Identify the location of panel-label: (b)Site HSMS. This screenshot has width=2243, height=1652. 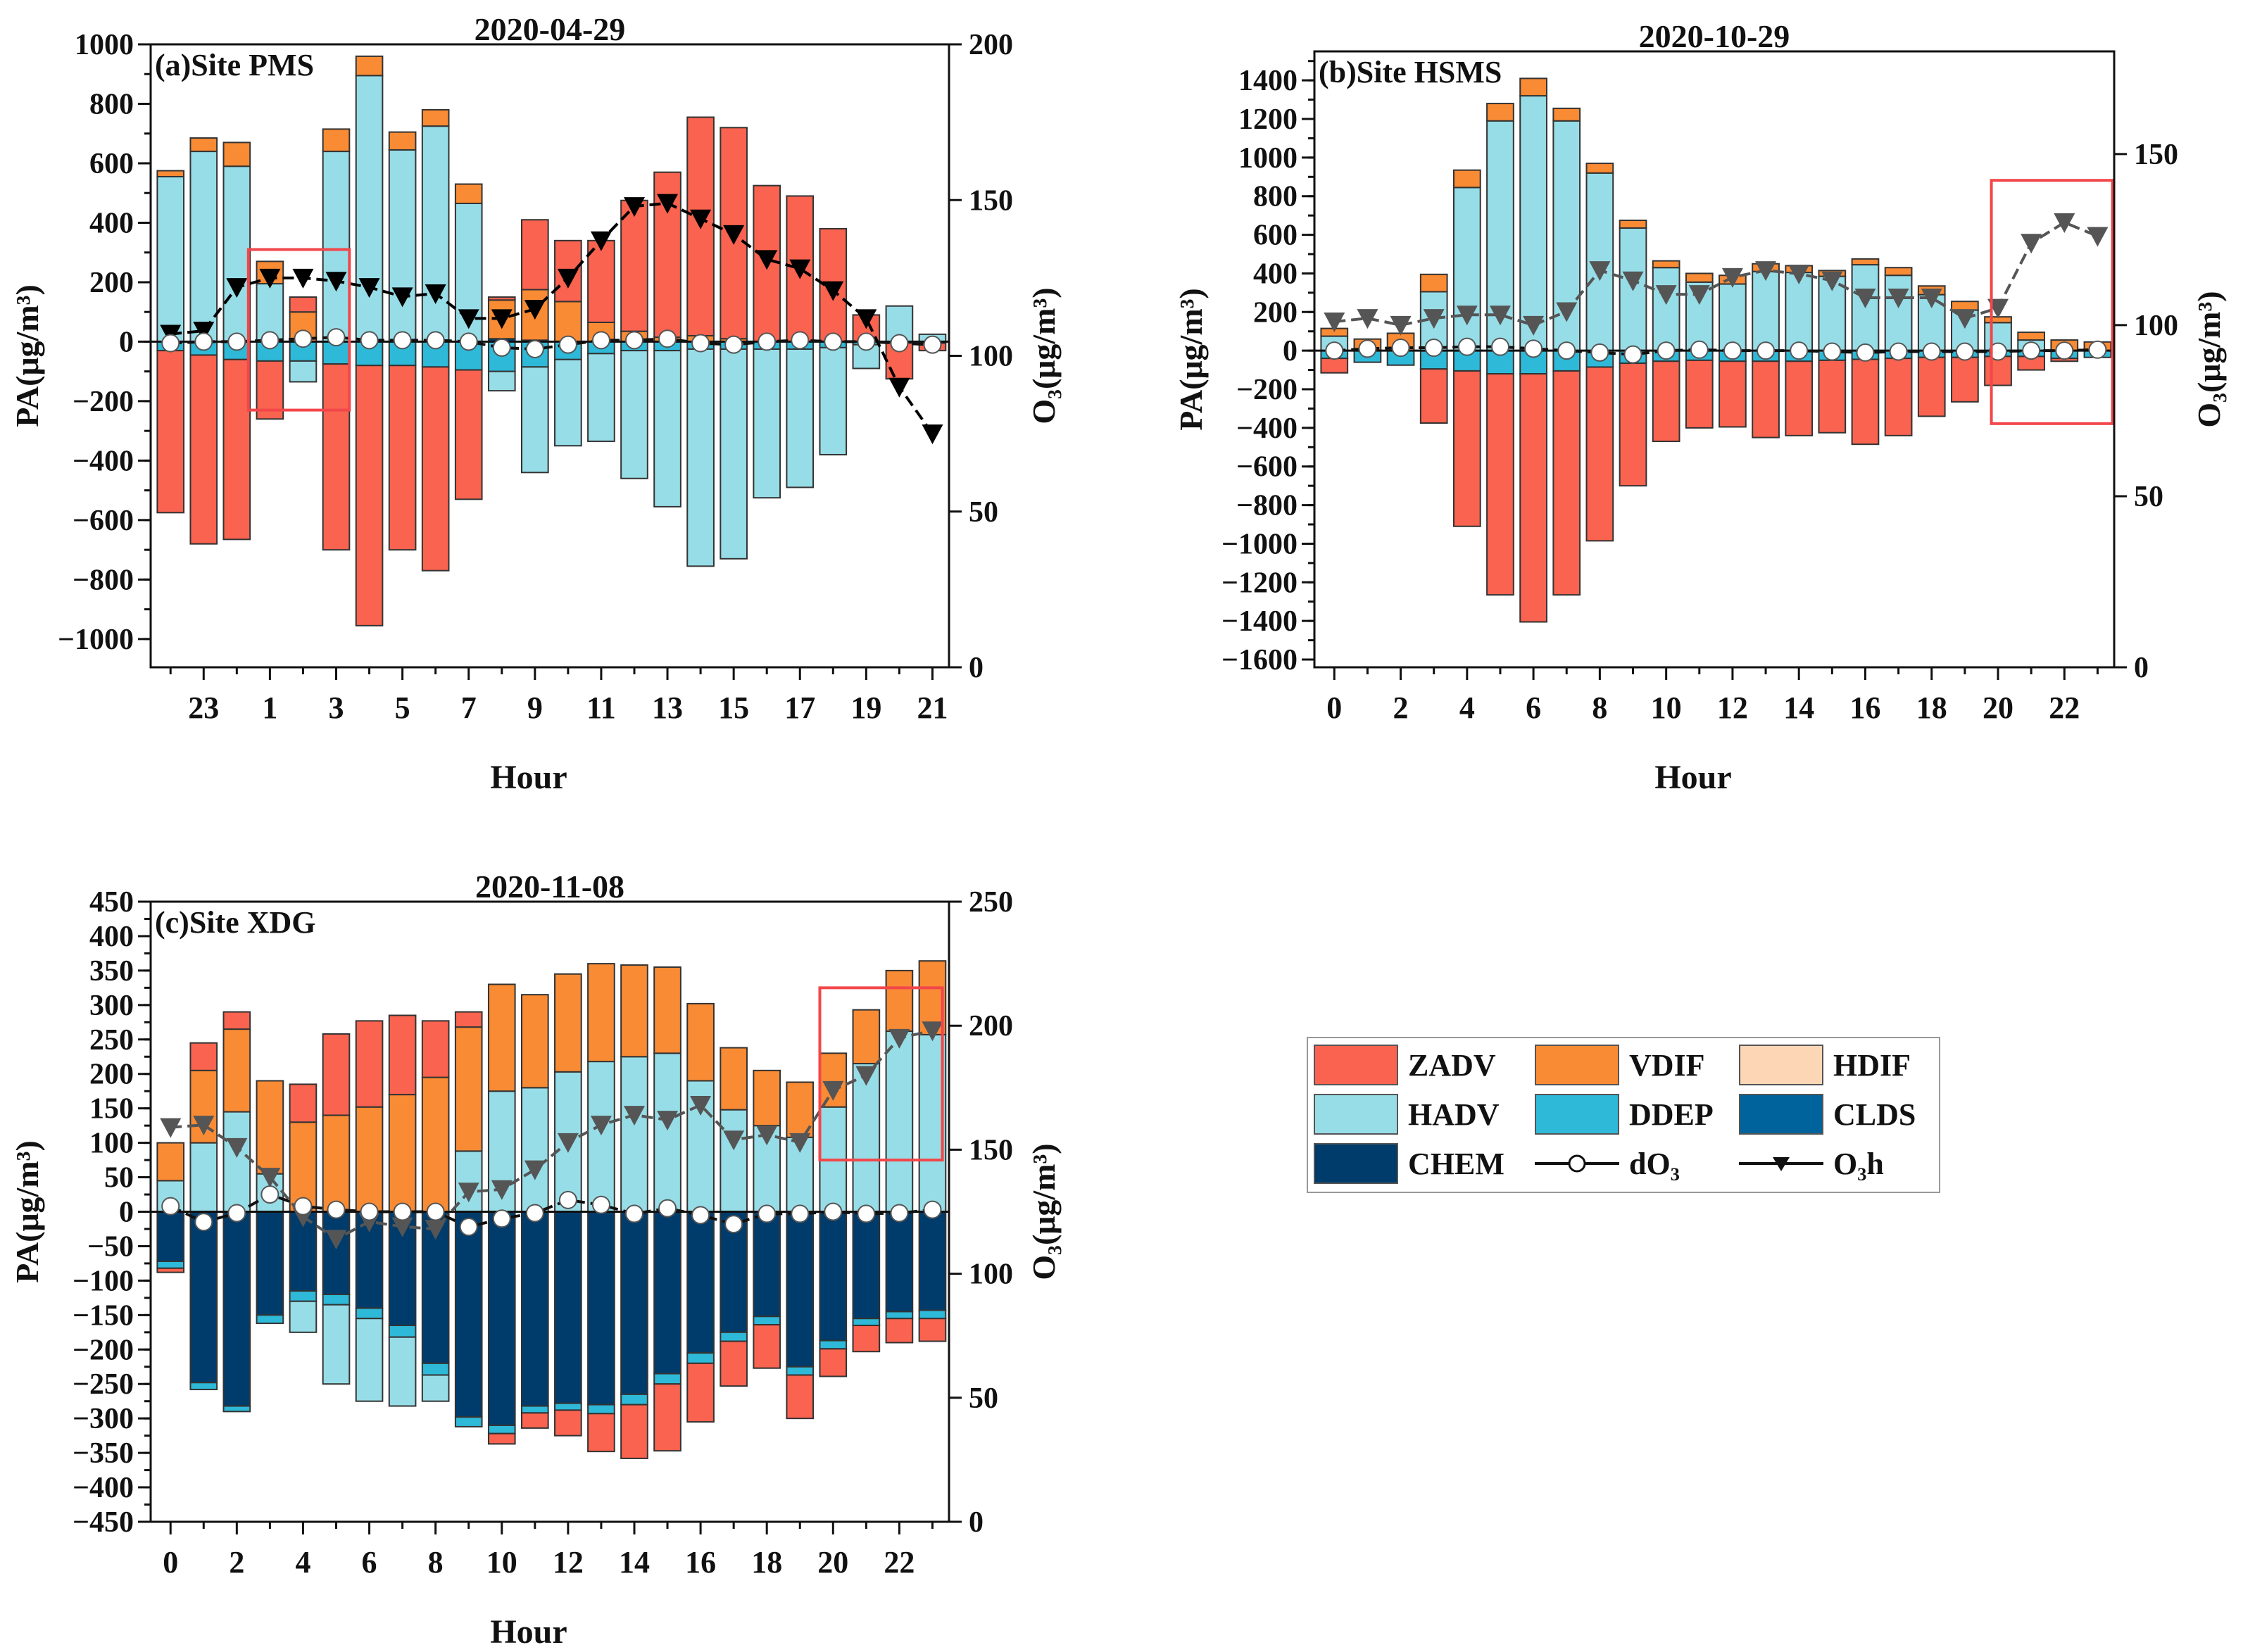
(1410, 72).